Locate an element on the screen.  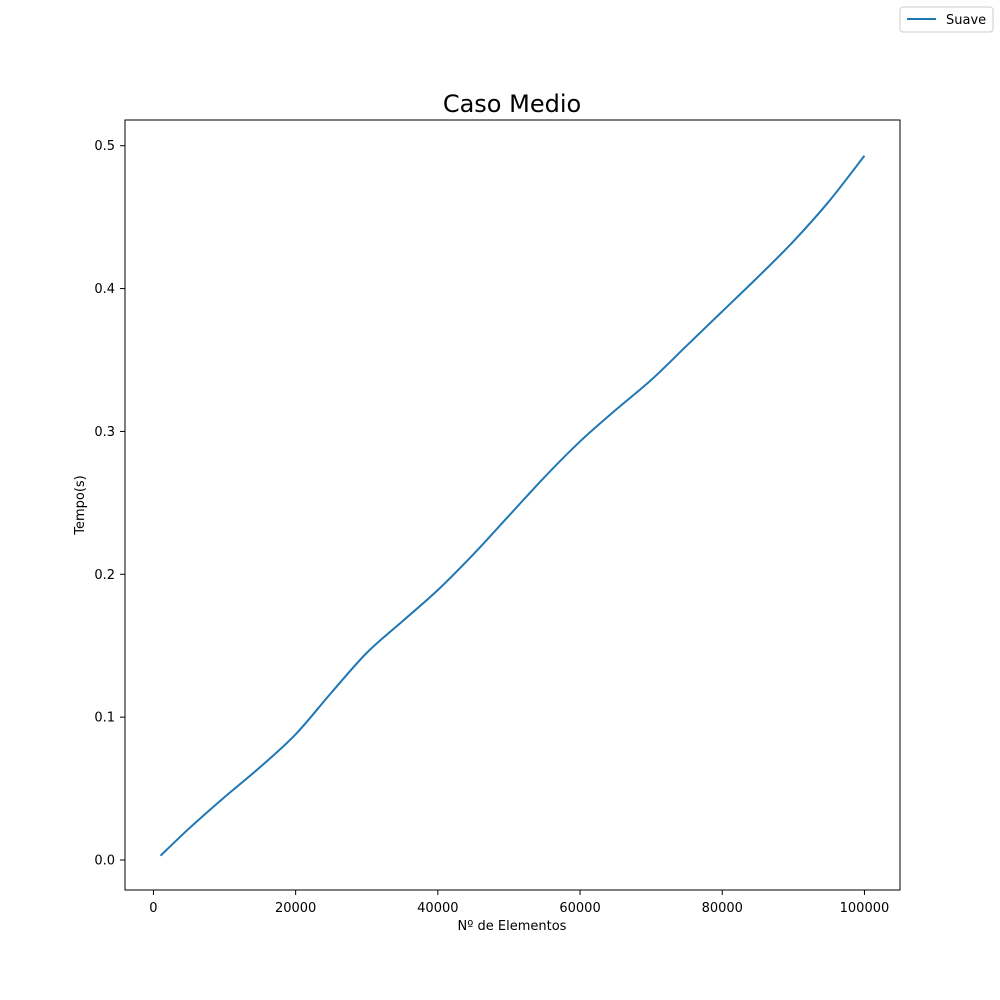
y-tick-label: 0.4 is located at coordinates (104, 289).